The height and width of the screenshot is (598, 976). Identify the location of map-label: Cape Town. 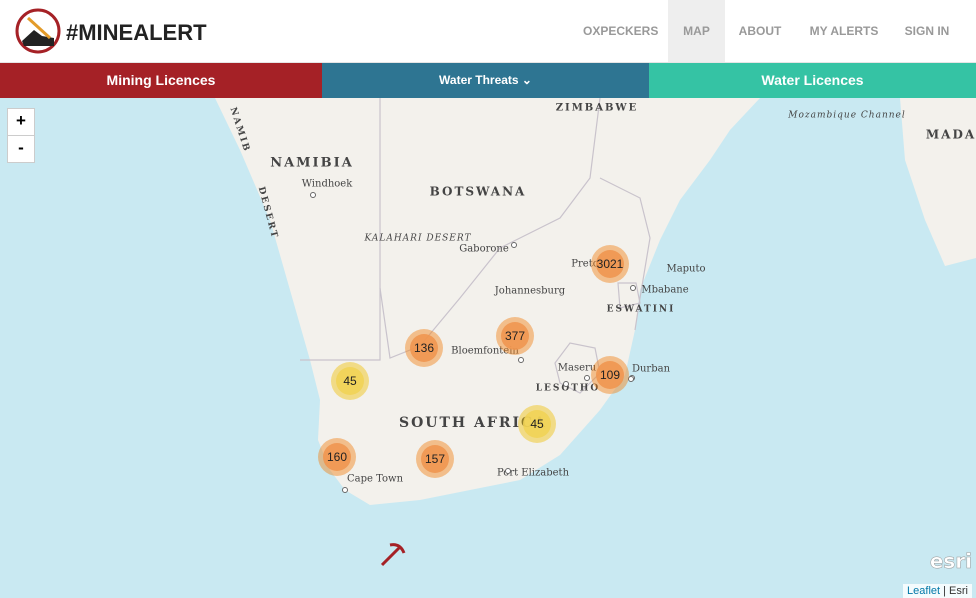
(375, 479).